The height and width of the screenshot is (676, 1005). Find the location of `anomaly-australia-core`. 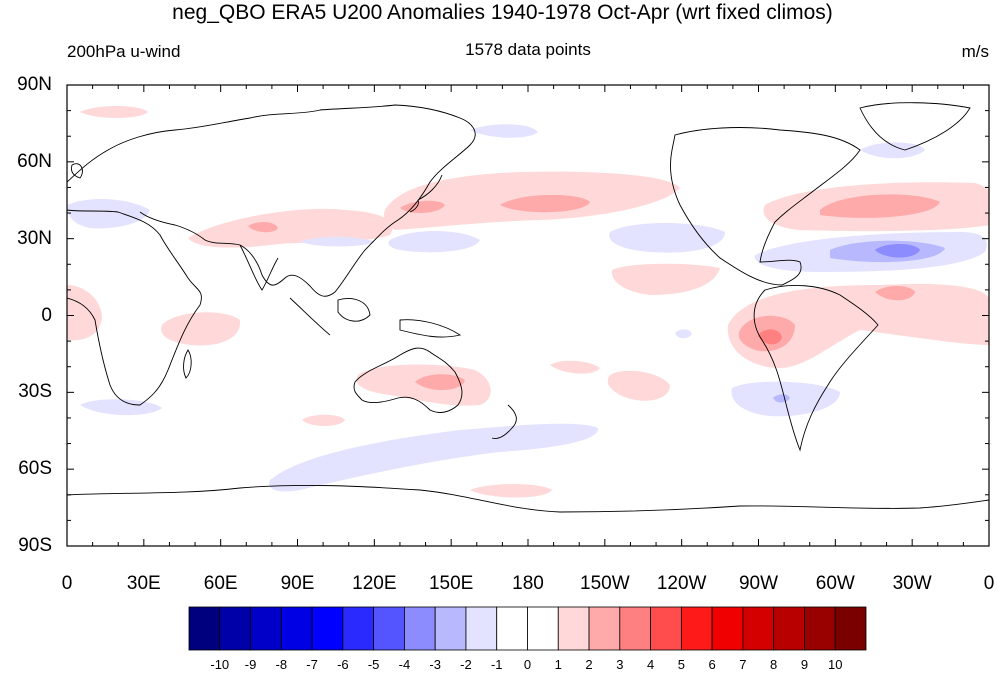

anomaly-australia-core is located at coordinates (440, 382).